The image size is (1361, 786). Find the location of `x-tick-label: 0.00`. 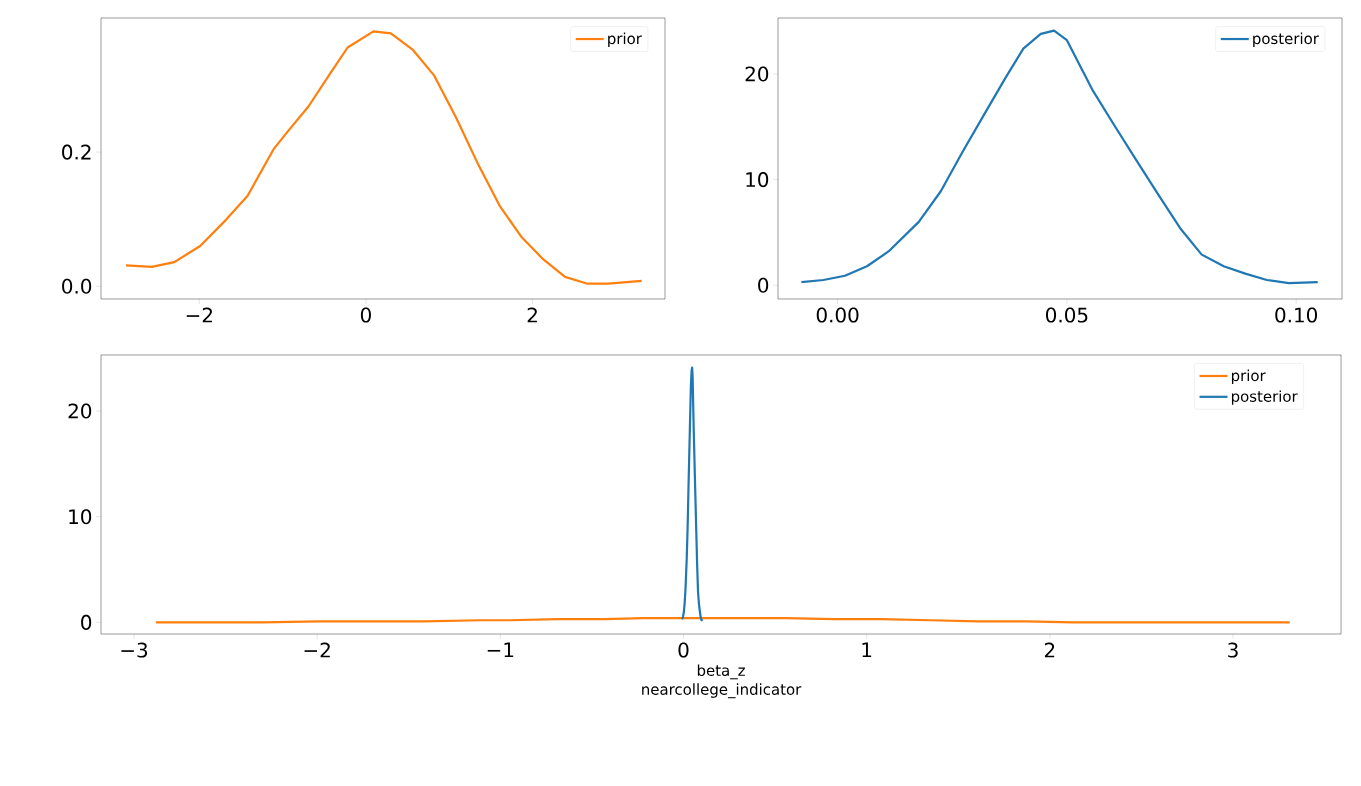

x-tick-label: 0.00 is located at coordinates (837, 315).